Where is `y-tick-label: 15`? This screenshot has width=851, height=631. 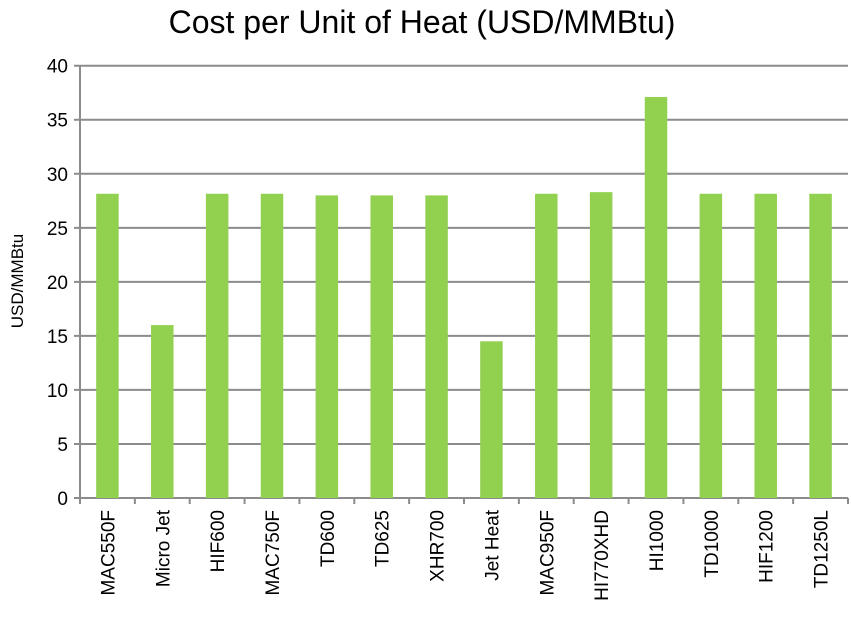 y-tick-label: 15 is located at coordinates (57, 337).